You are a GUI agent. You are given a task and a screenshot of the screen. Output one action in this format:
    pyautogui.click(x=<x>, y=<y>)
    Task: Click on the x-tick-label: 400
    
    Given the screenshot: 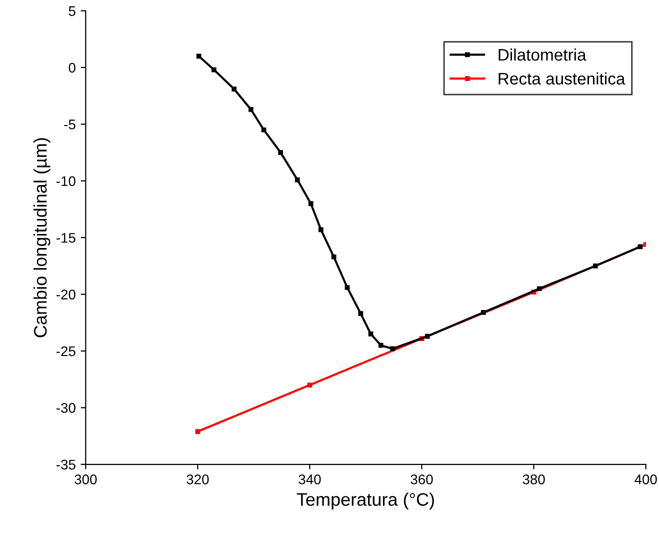 What is the action you would take?
    pyautogui.click(x=645, y=479)
    